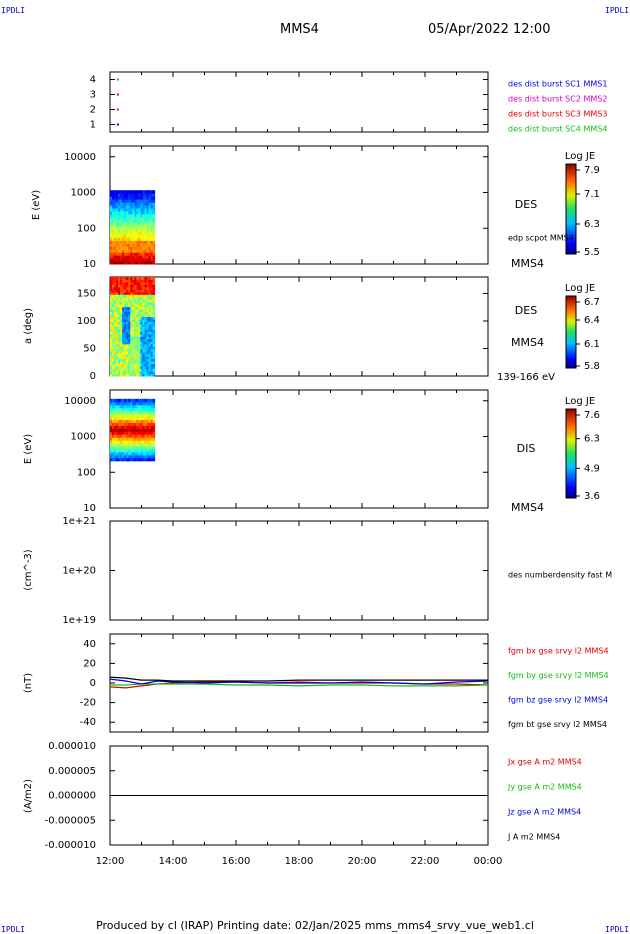 The image size is (630, 934). What do you see at coordinates (79, 571) in the screenshot?
I see `y-tick-label: 1e+20` at bounding box center [79, 571].